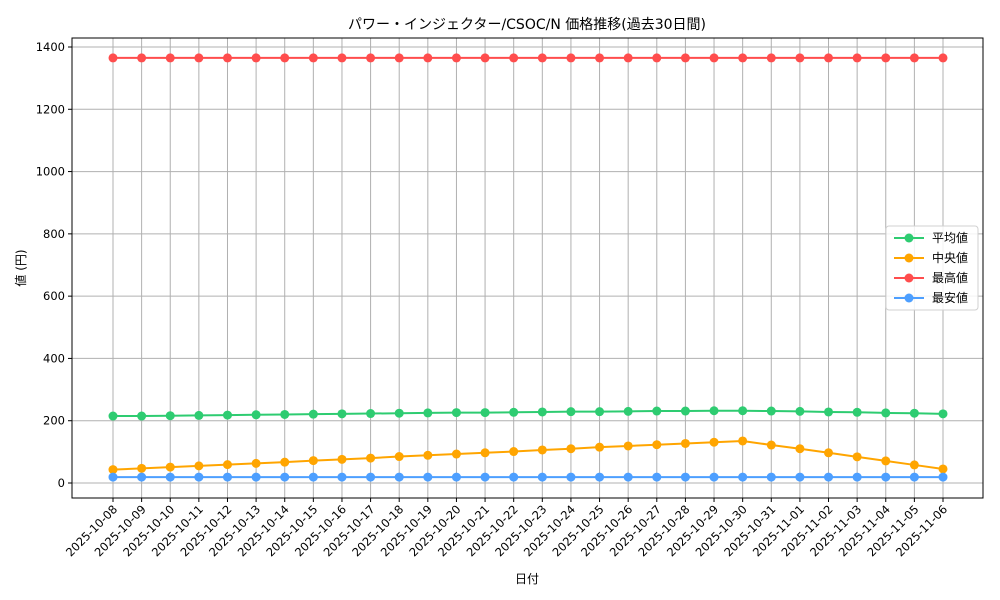 Image resolution: width=1000 pixels, height=600 pixels. What do you see at coordinates (54, 296) in the screenshot?
I see `y-tick-label: 600` at bounding box center [54, 296].